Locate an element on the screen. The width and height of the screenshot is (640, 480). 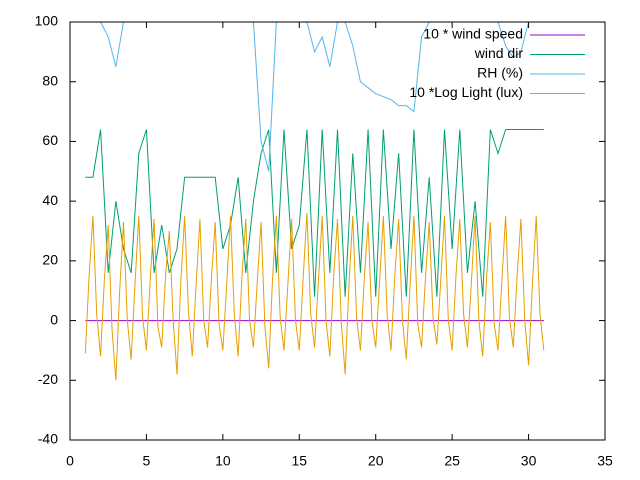
legend-label: RH (%) is located at coordinates (500, 73).